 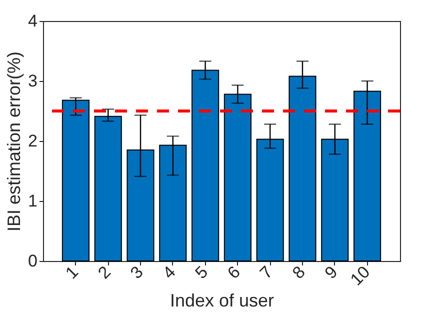 I want to click on y-axis-title: IBI estimation error(%), so click(x=14, y=141).